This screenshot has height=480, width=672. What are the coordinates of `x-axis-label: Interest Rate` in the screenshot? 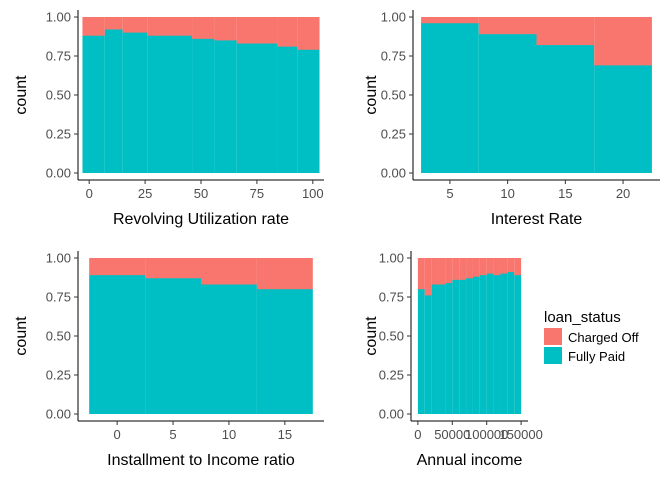 It's located at (537, 219).